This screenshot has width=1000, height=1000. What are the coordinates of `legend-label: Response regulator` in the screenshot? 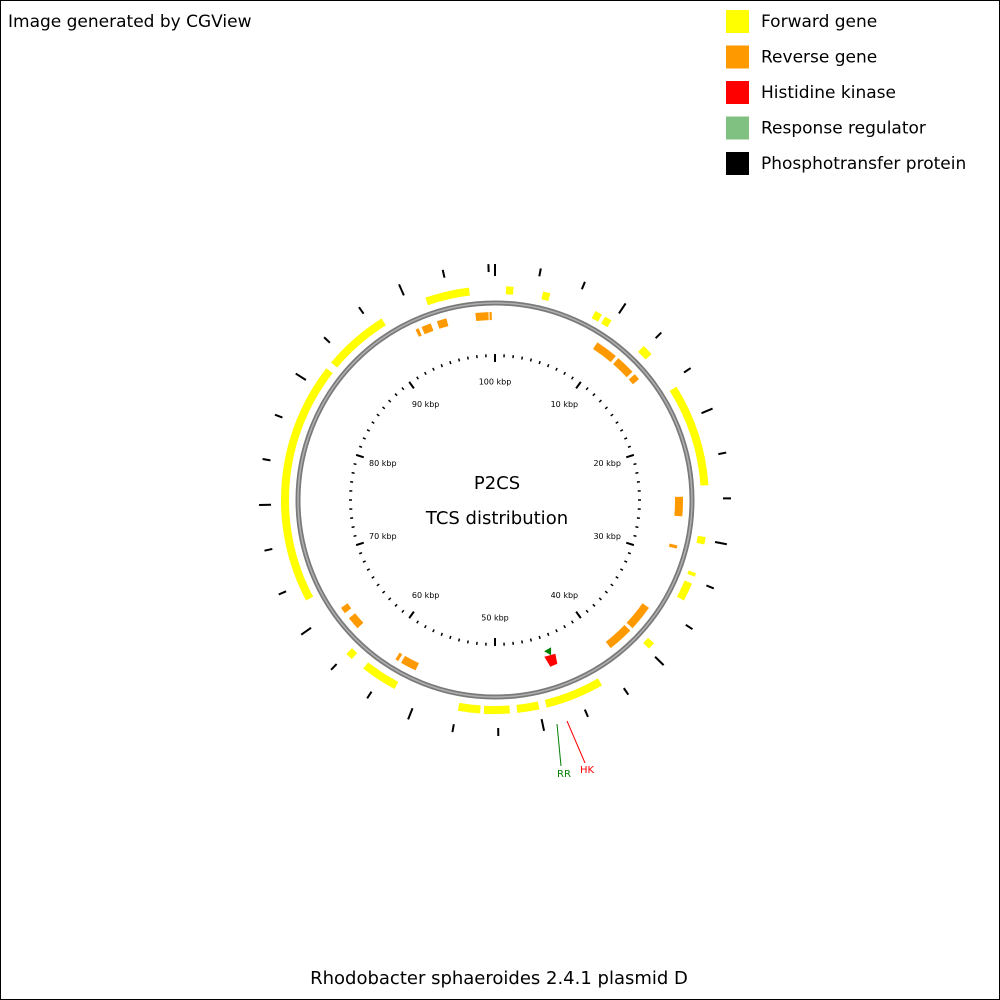 It's located at (843, 129).